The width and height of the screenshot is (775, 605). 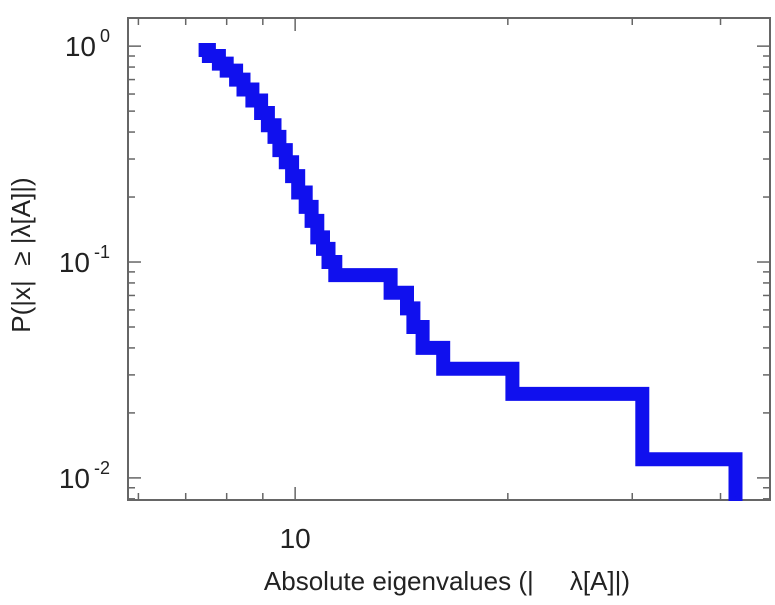 I want to click on y-tick-label-exponent: -2, so click(x=102, y=468).